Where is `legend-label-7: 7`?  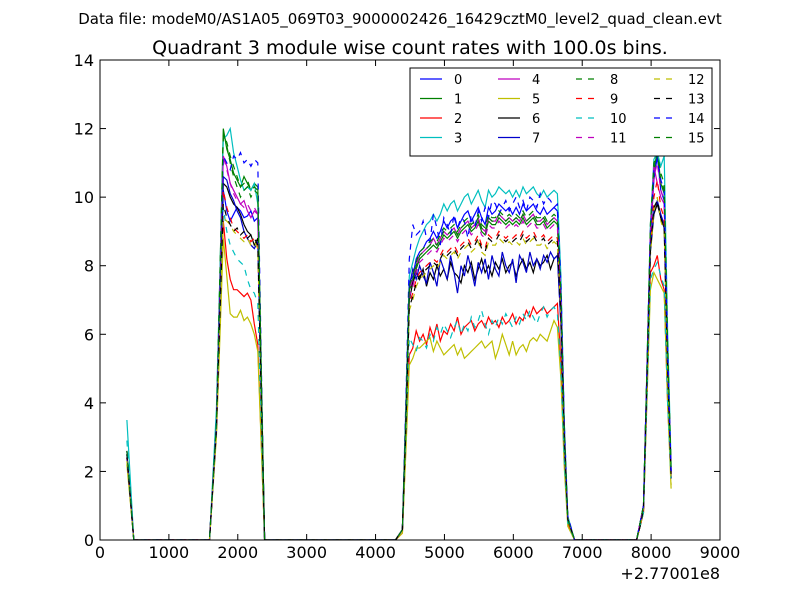
legend-label-7: 7 is located at coordinates (536, 139).